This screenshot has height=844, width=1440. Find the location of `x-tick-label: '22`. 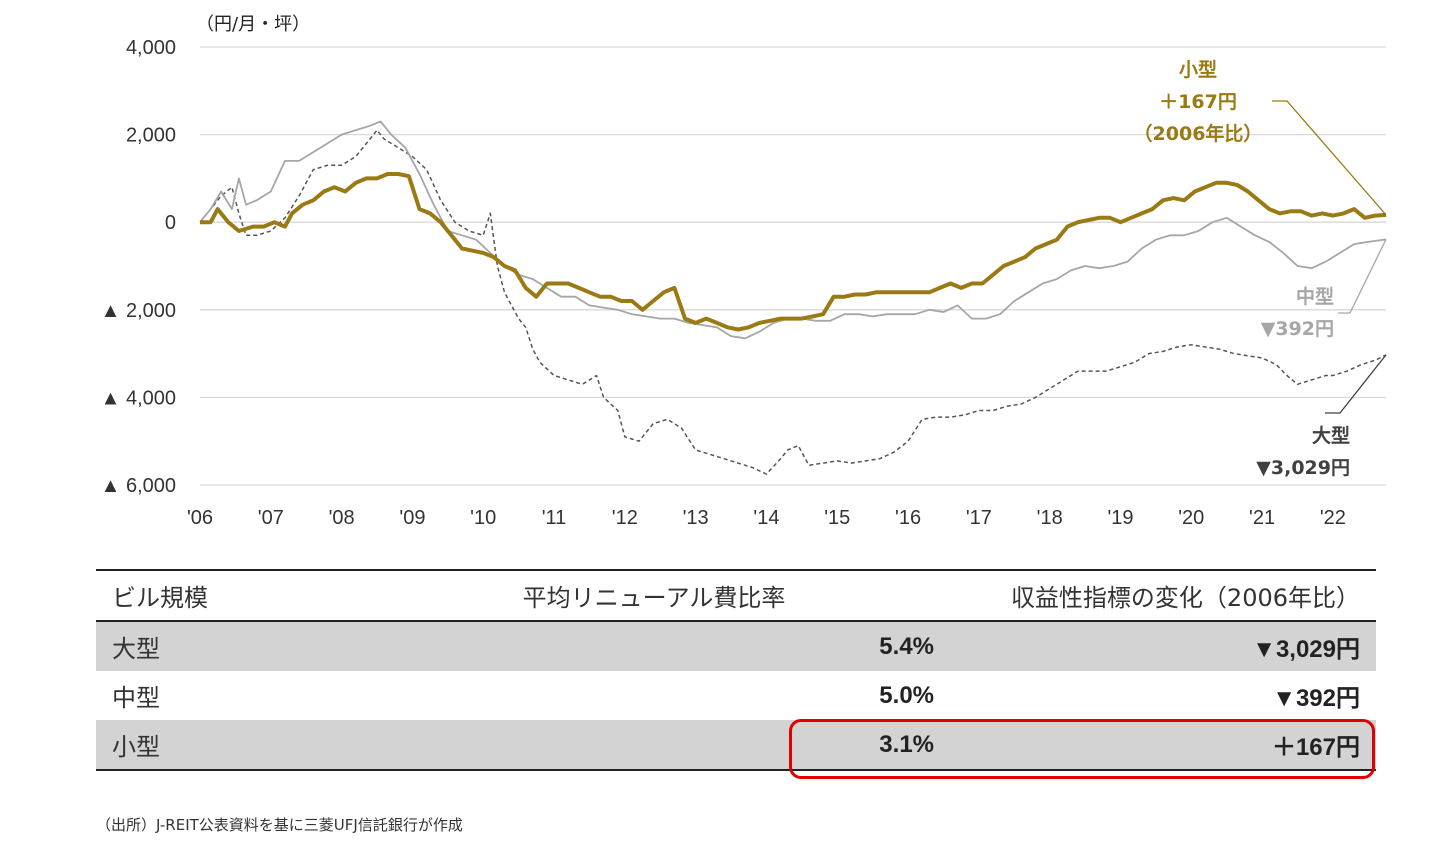

x-tick-label: '22 is located at coordinates (1333, 518).